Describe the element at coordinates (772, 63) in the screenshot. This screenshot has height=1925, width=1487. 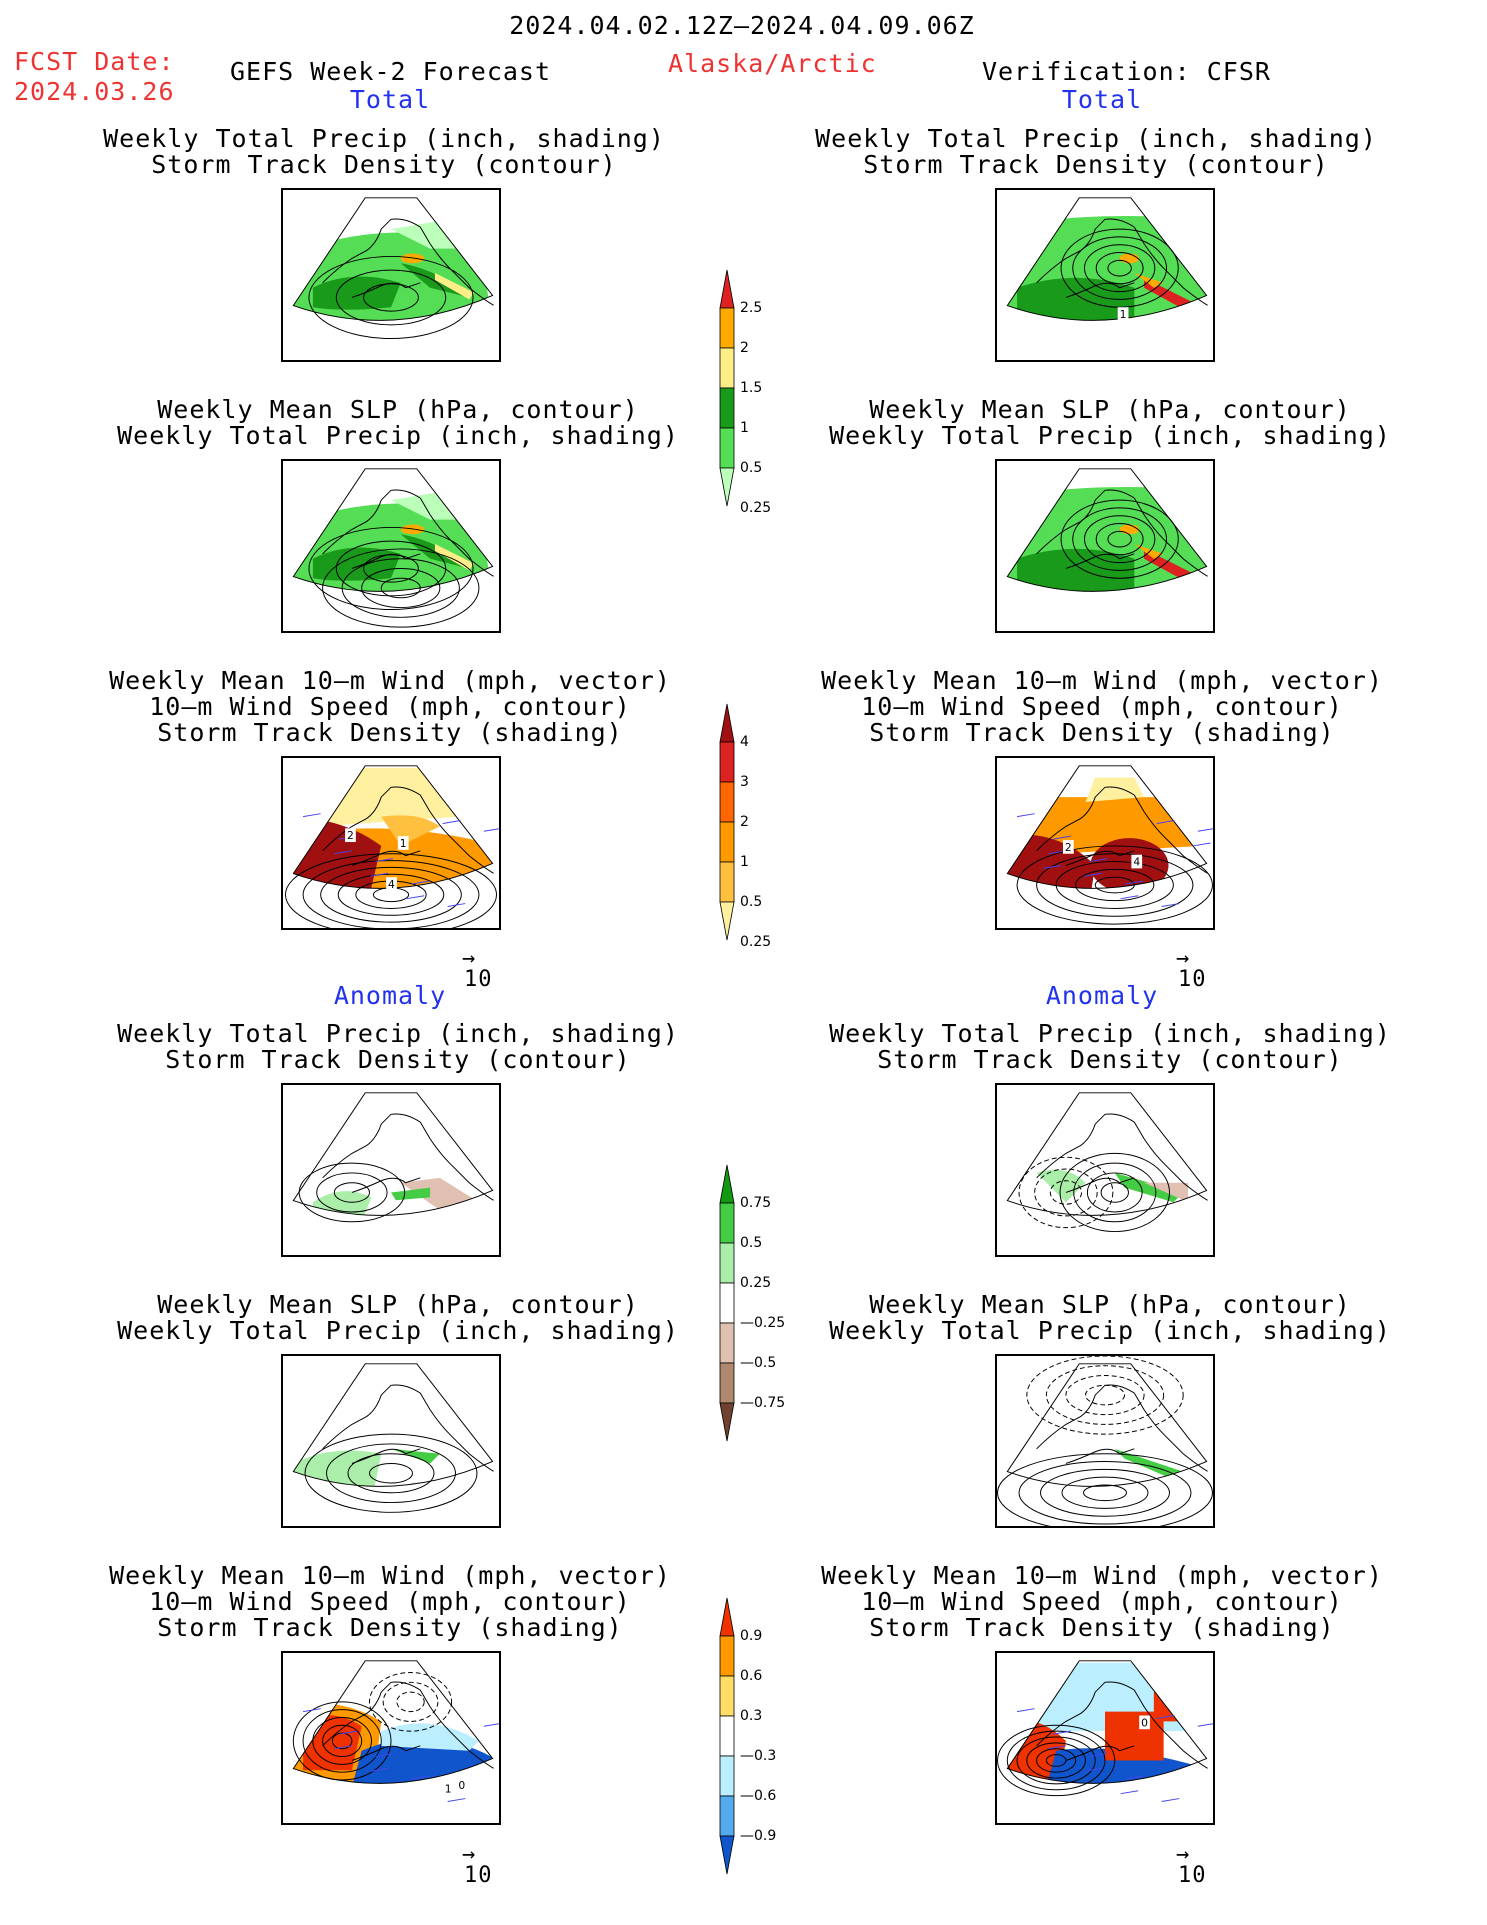
I see `region-label: Alaska/Arctic` at that location.